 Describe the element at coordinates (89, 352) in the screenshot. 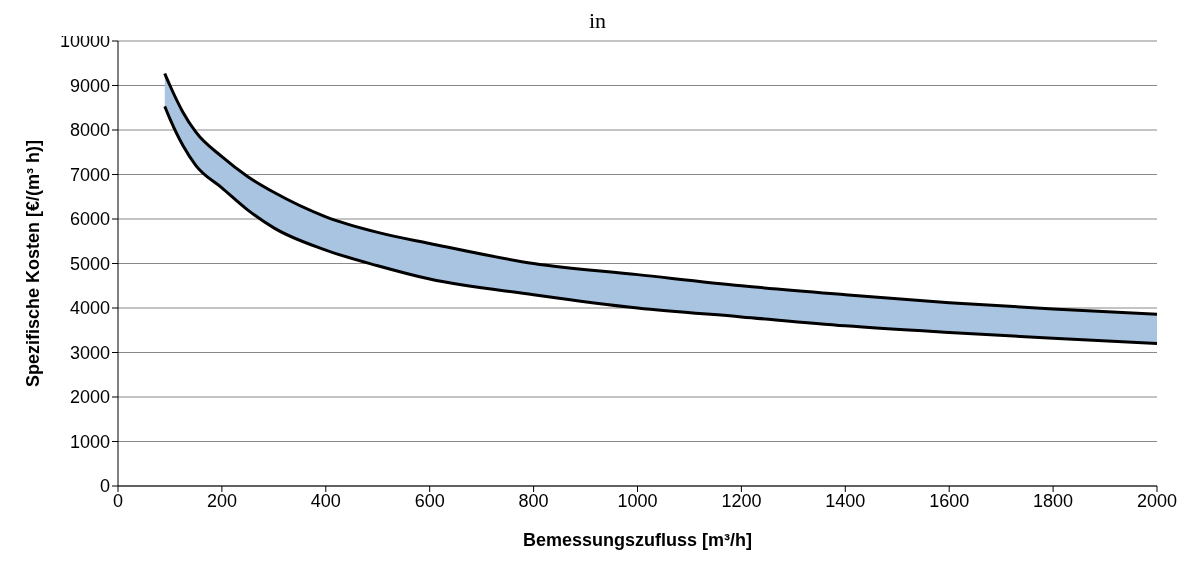

I see `y-tick-label: 3000` at that location.